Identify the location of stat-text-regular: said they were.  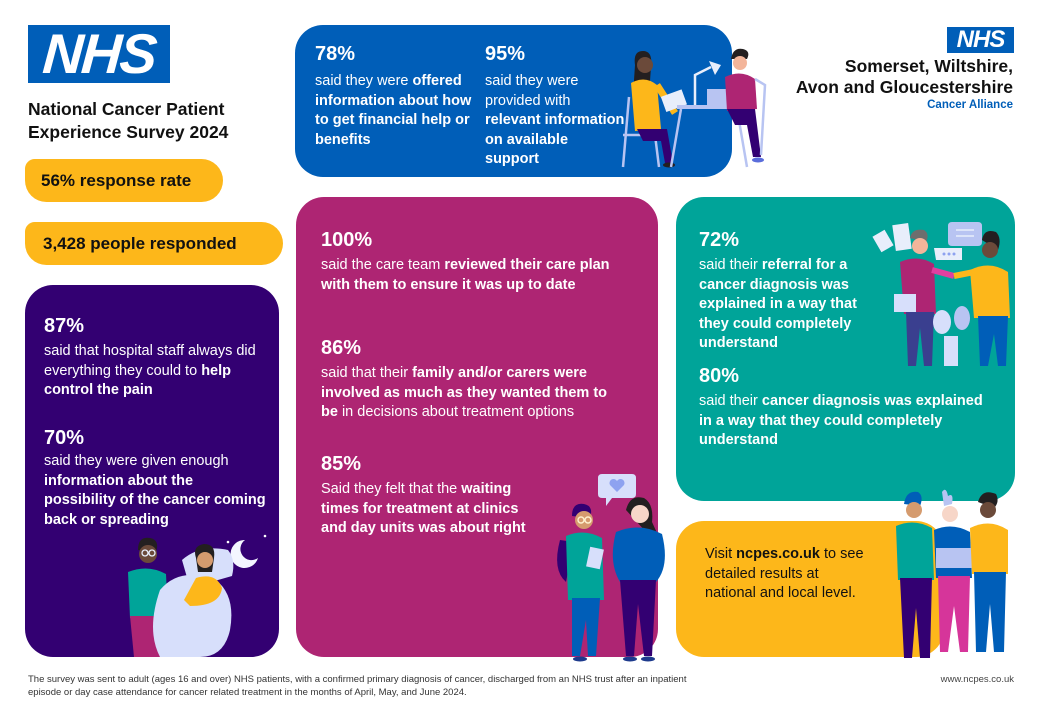
(362, 81).